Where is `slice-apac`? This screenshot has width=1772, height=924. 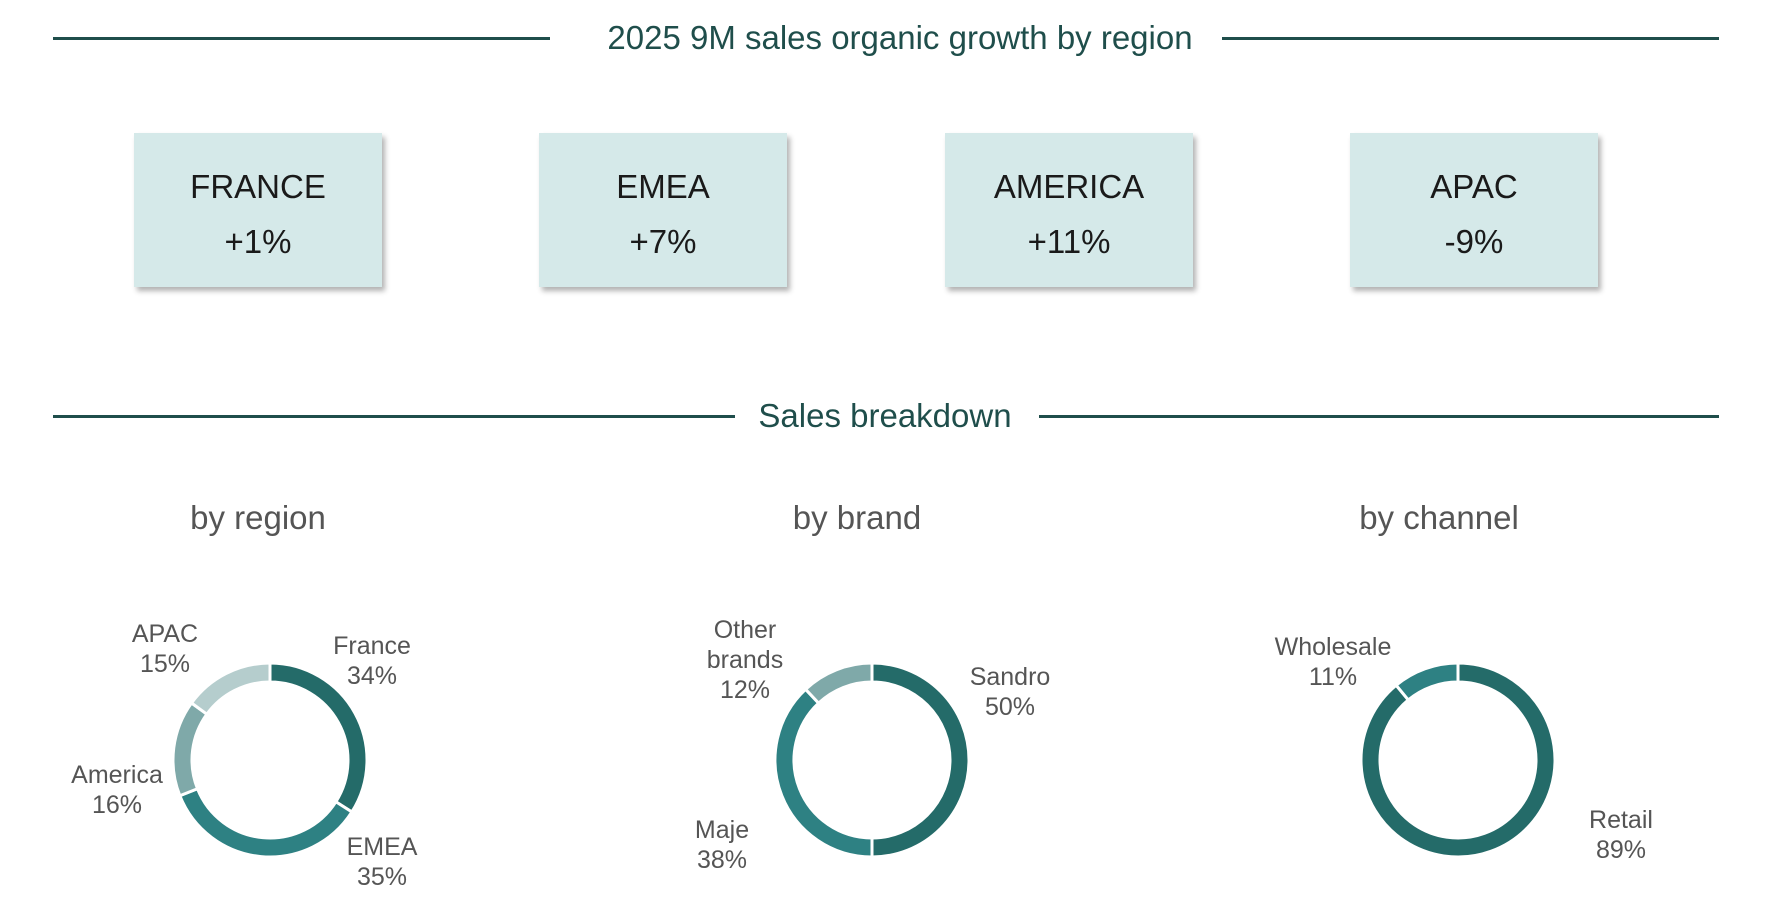 slice-apac is located at coordinates (230, 689).